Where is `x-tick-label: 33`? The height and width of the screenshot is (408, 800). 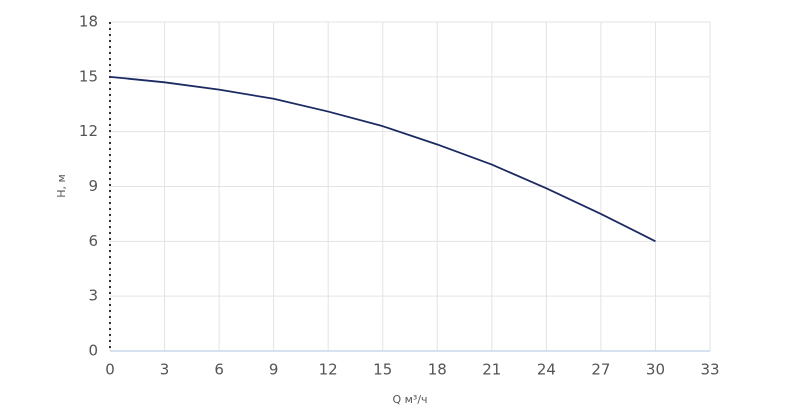 x-tick-label: 33 is located at coordinates (709, 370).